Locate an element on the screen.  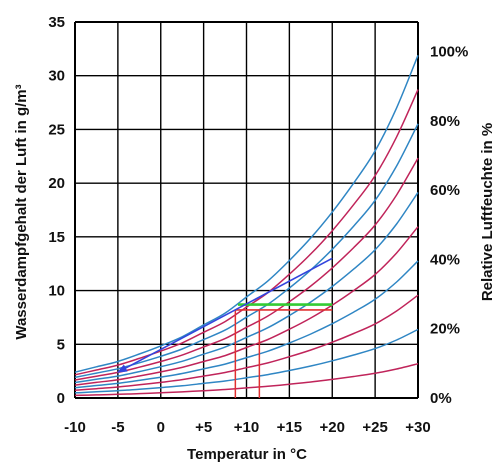
x-tick-label: +10 is located at coordinates (246, 427).